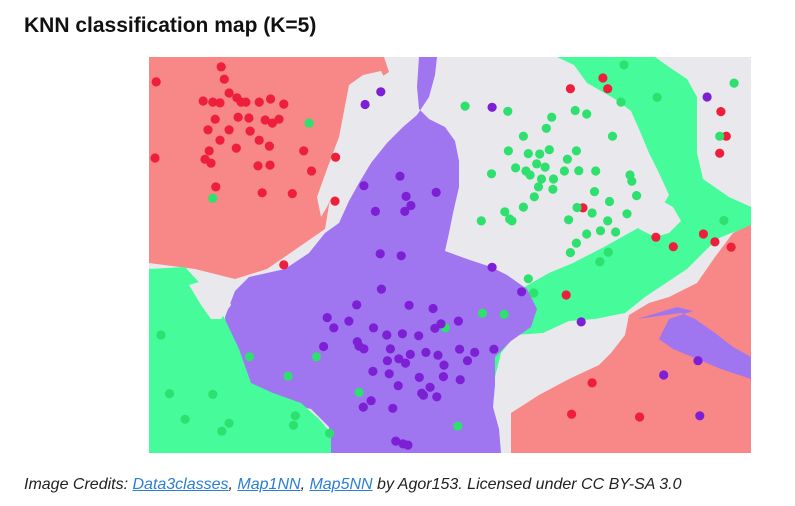 The height and width of the screenshot is (506, 795). I want to click on credits-prefix: Image Credits:, so click(78, 484).